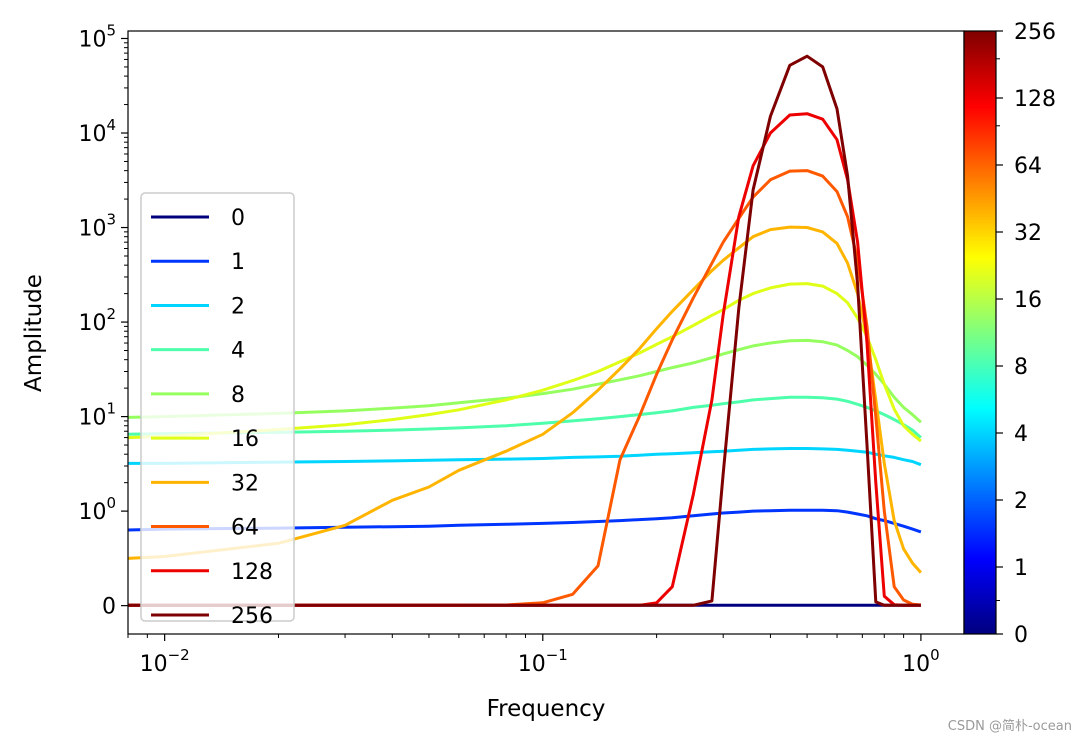 Image resolution: width=1087 pixels, height=743 pixels. I want to click on x-axis: 10⁻² 10⁻¹ 10⁰, so click(533, 655).